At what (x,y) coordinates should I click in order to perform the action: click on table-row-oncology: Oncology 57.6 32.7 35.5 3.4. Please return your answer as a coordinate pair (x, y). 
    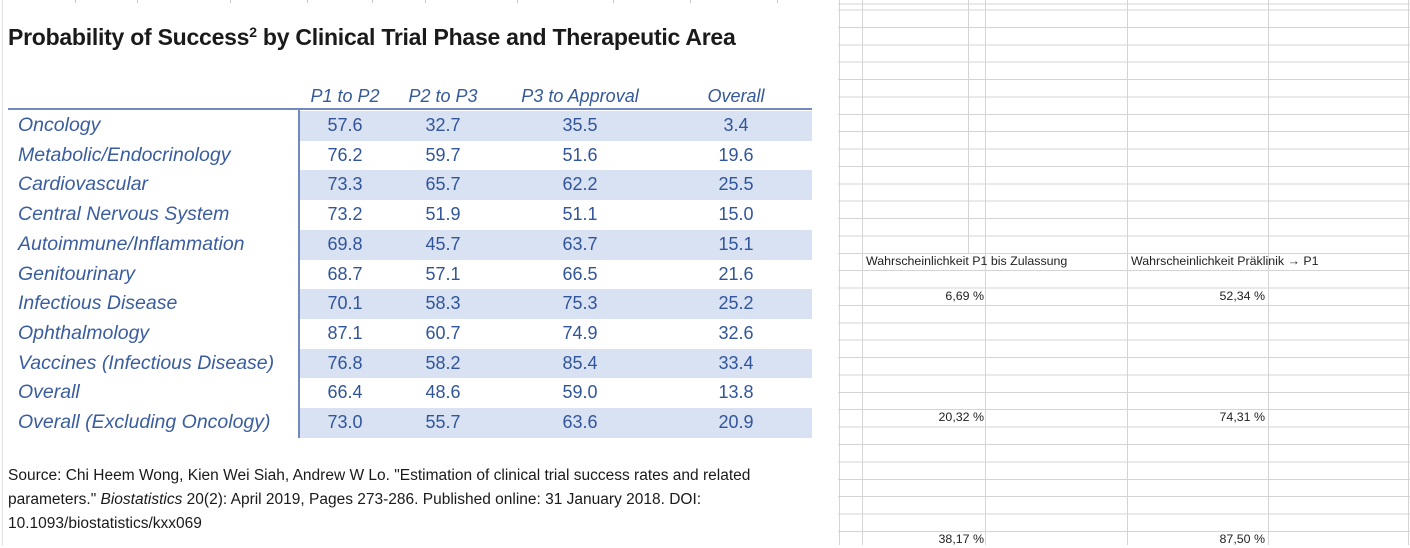
    Looking at the image, I should click on (406, 126).